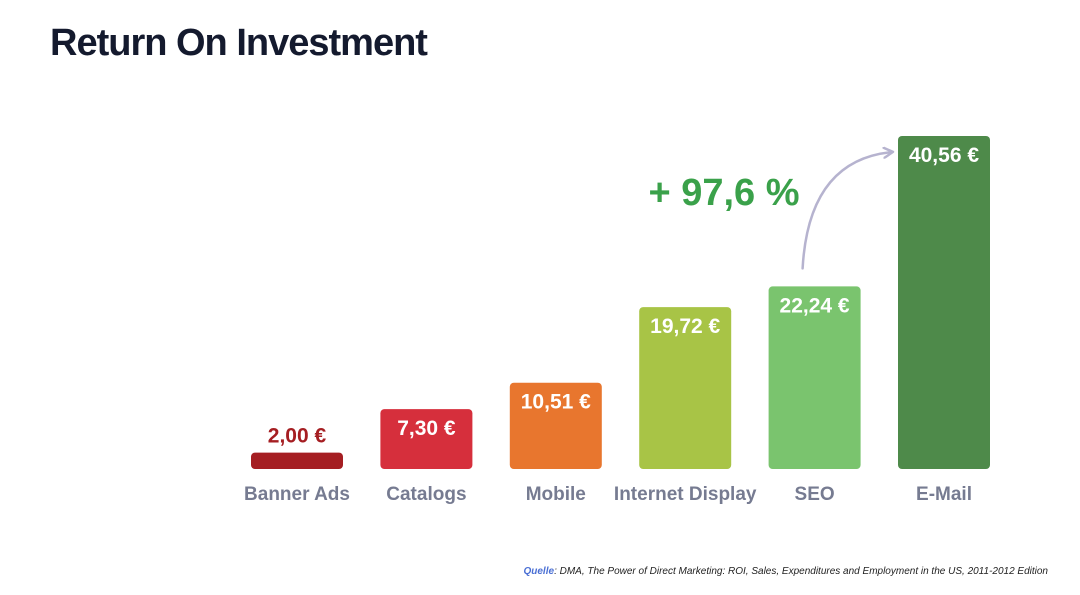 The image size is (1080, 595). I want to click on value-label-catalogs: 7,30 €, so click(426, 428).